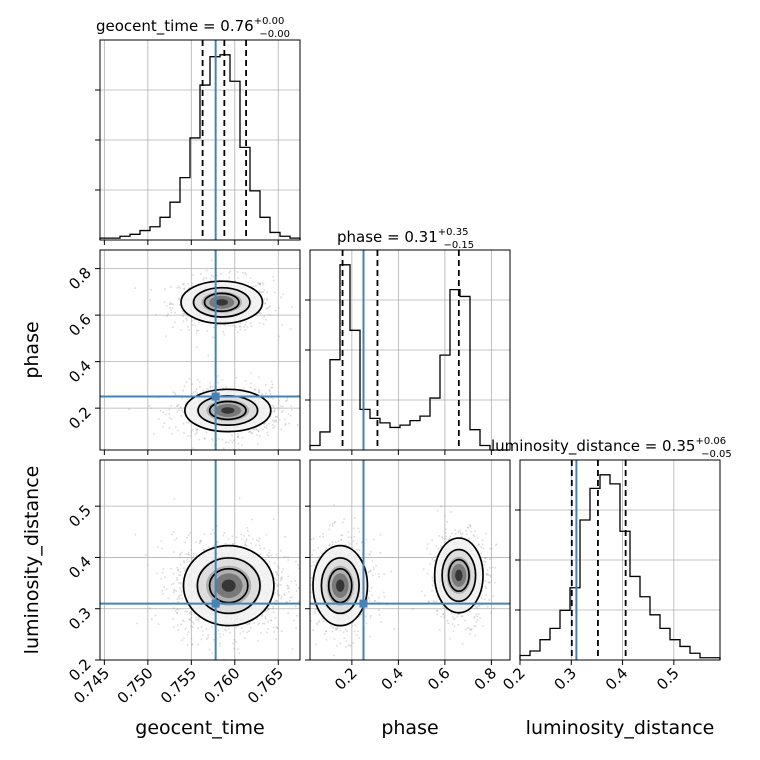 The width and height of the screenshot is (760, 760). Describe the element at coordinates (410, 350) in the screenshot. I see `panel-frame` at that location.